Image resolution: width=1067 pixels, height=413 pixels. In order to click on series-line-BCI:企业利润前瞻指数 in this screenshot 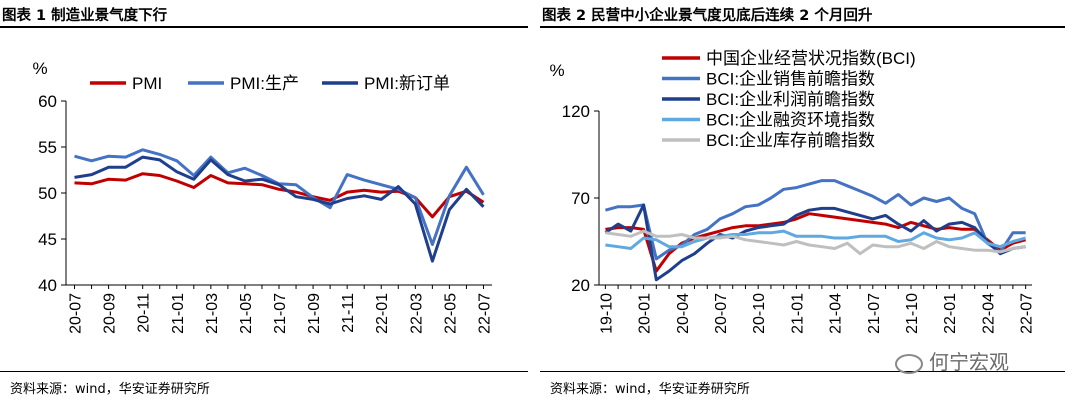, I will do `click(815, 242)`.